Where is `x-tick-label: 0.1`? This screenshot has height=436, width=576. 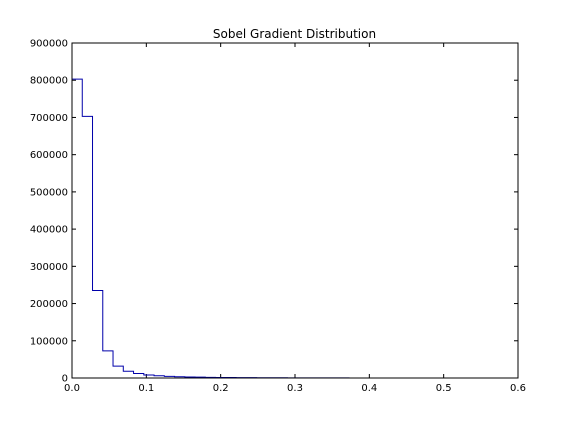 x-tick-label: 0.1 is located at coordinates (146, 388).